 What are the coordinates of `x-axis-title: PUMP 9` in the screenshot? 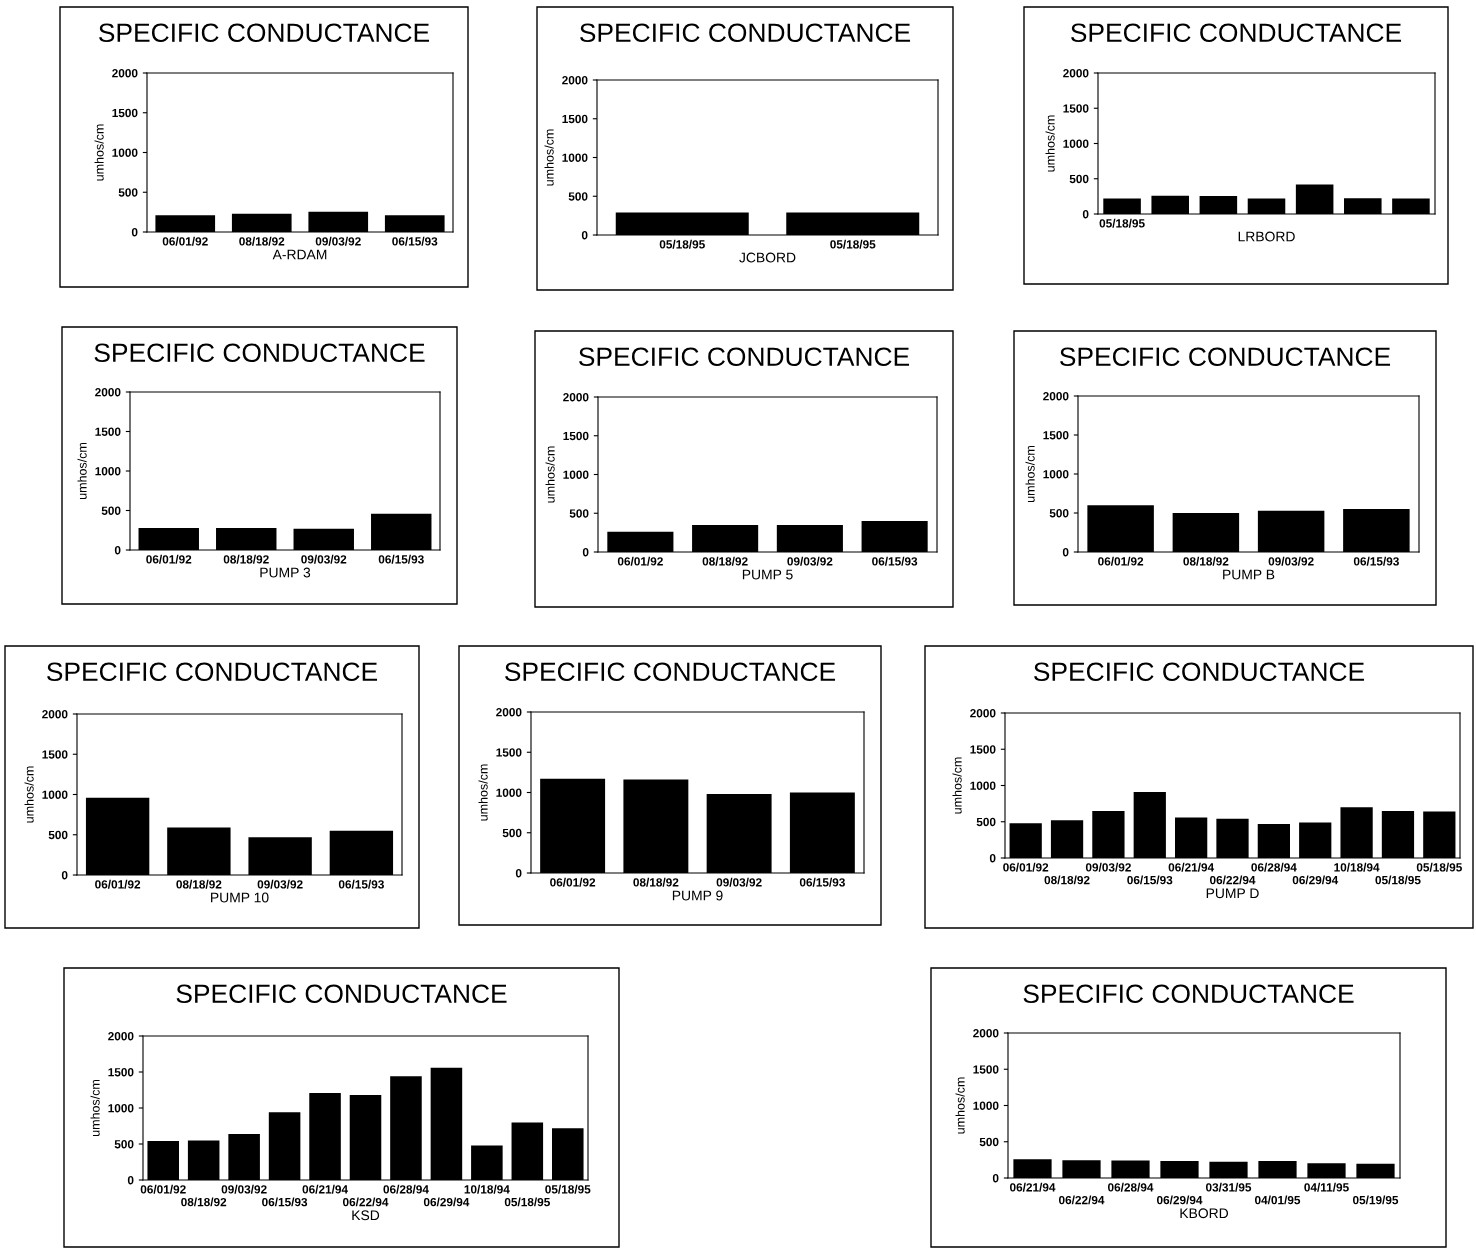 It's located at (697, 895).